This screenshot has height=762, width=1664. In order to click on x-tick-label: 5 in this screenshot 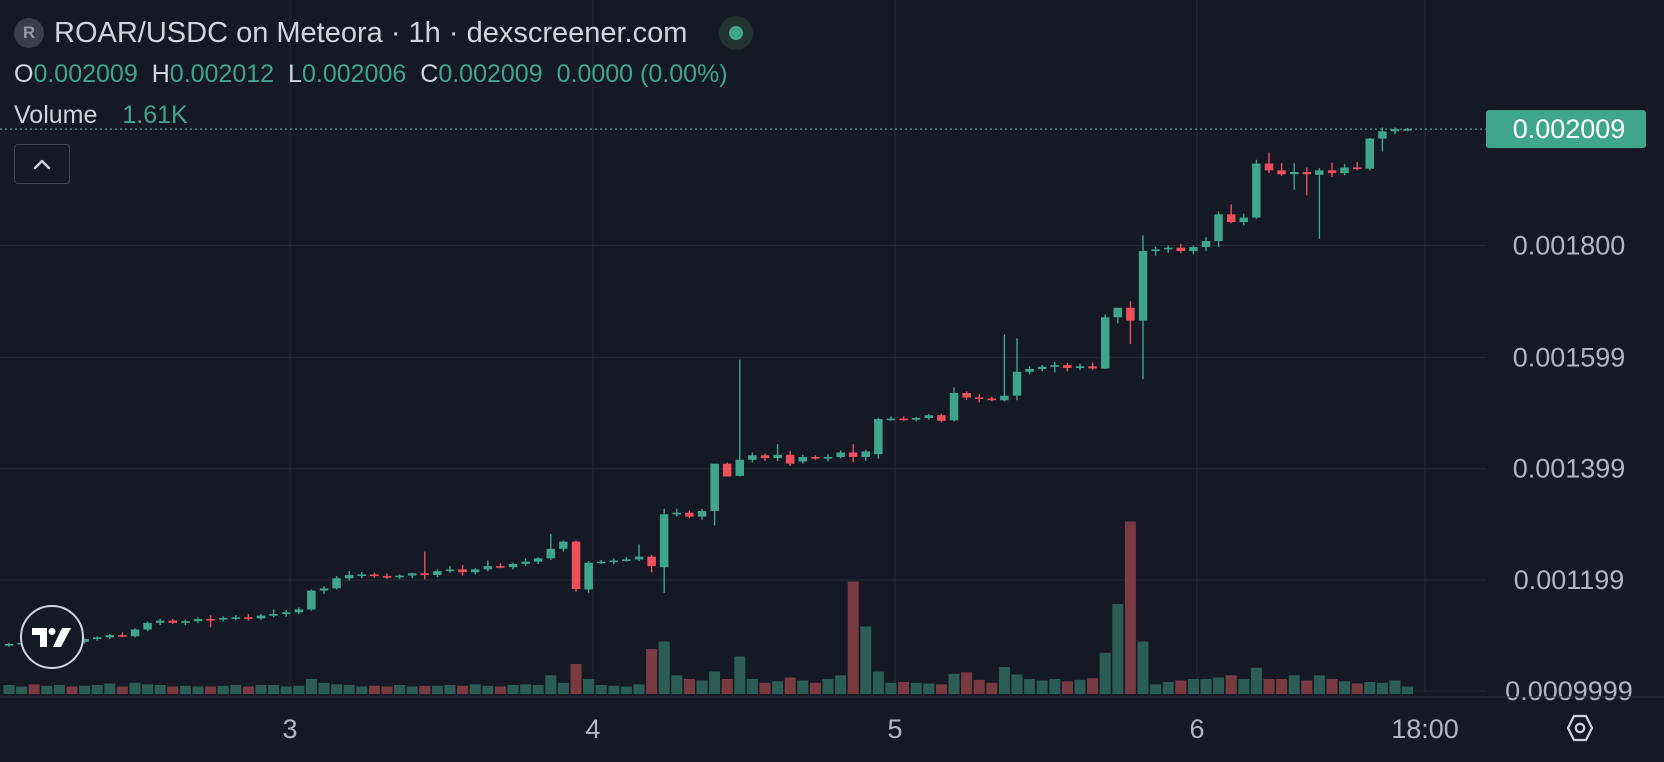, I will do `click(894, 729)`.